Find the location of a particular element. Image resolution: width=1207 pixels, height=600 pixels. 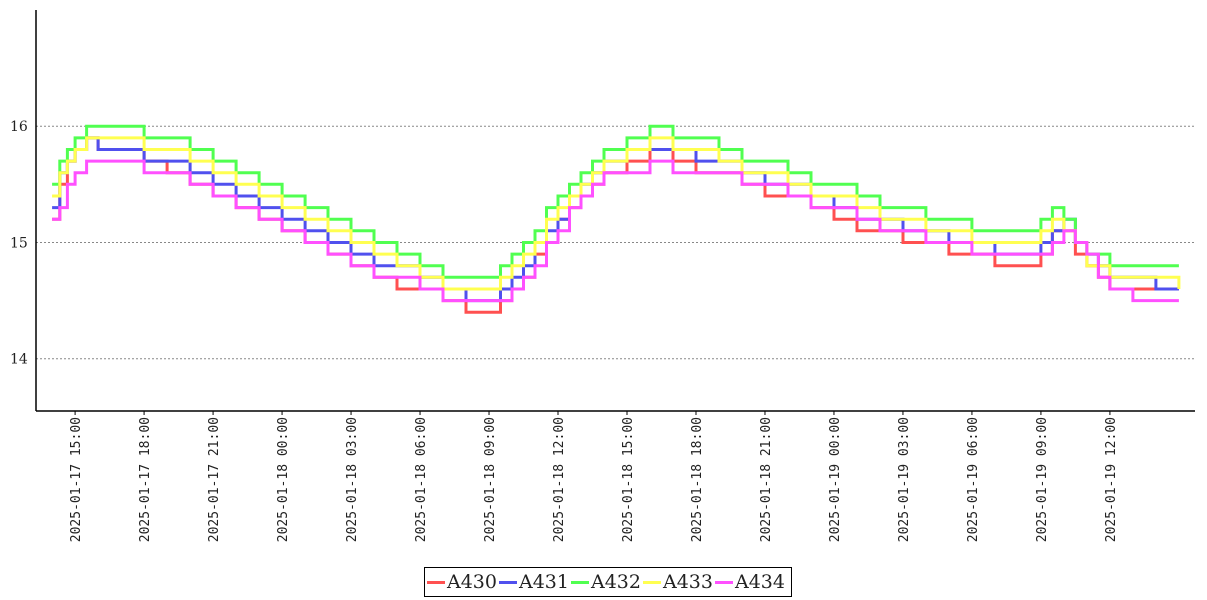

legend-label: A431 is located at coordinates (544, 582).